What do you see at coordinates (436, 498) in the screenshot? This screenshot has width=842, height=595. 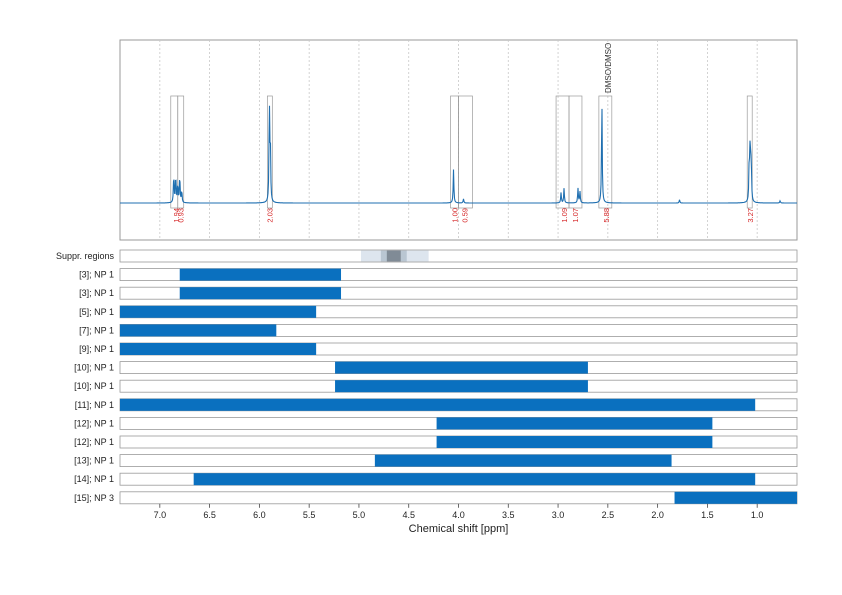 I see `range-row-12: [15]; NP 3` at bounding box center [436, 498].